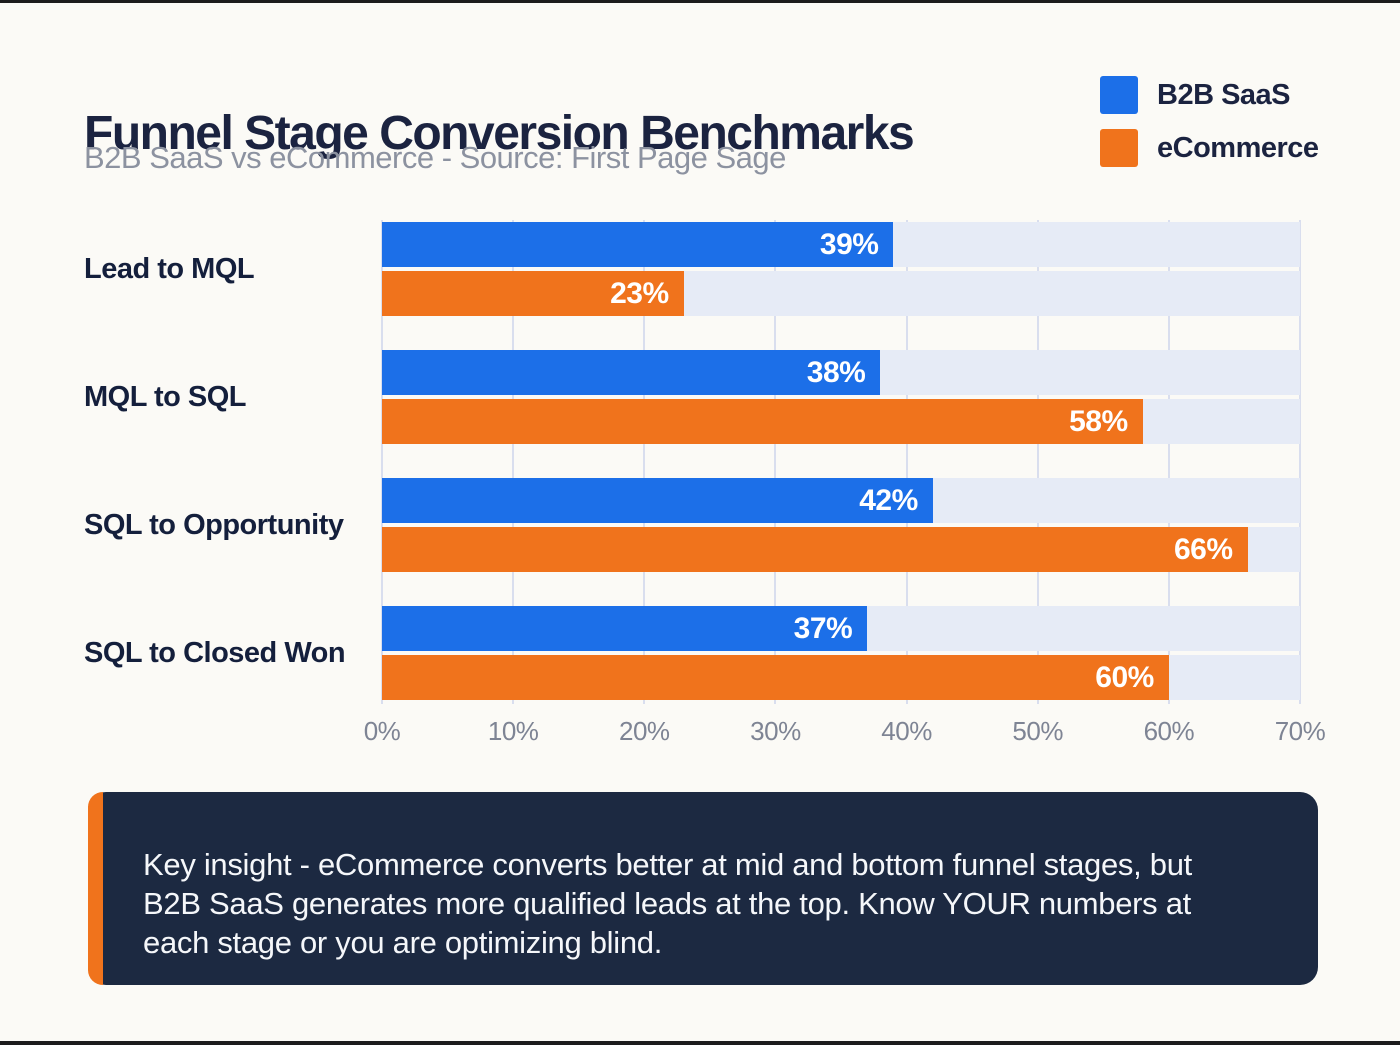 This screenshot has width=1400, height=1045. I want to click on bar-track: 66%, so click(841, 549).